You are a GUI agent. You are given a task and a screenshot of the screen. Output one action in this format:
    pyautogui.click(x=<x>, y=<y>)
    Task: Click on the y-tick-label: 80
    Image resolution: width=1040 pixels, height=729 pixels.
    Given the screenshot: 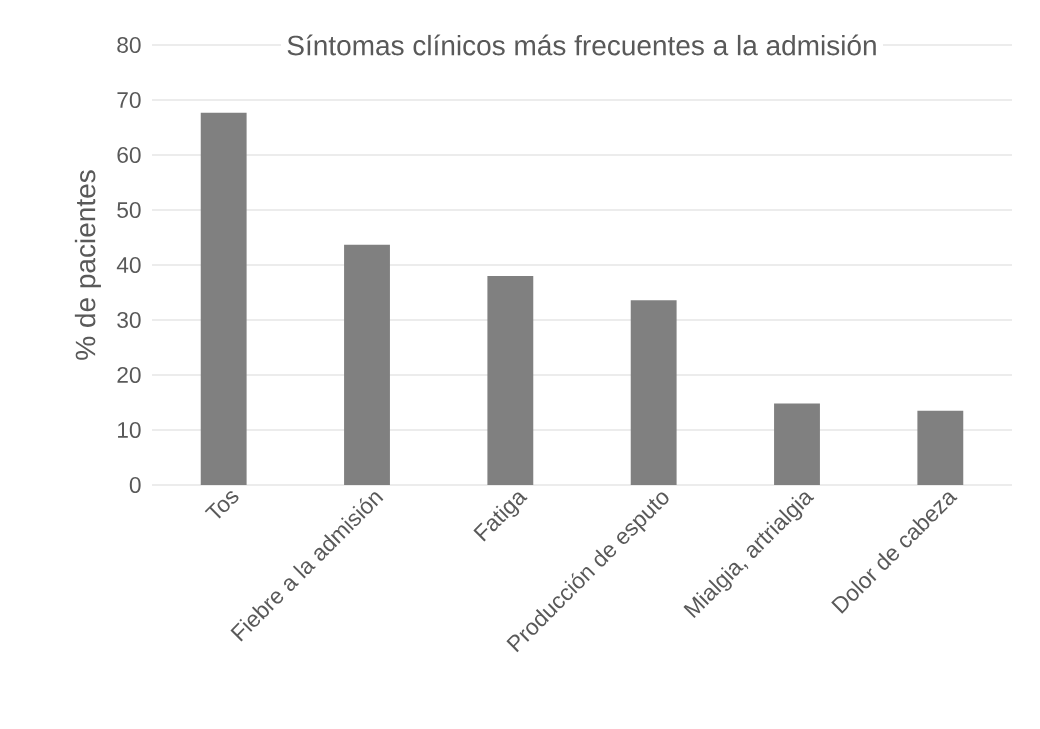 What is the action you would take?
    pyautogui.click(x=129, y=45)
    